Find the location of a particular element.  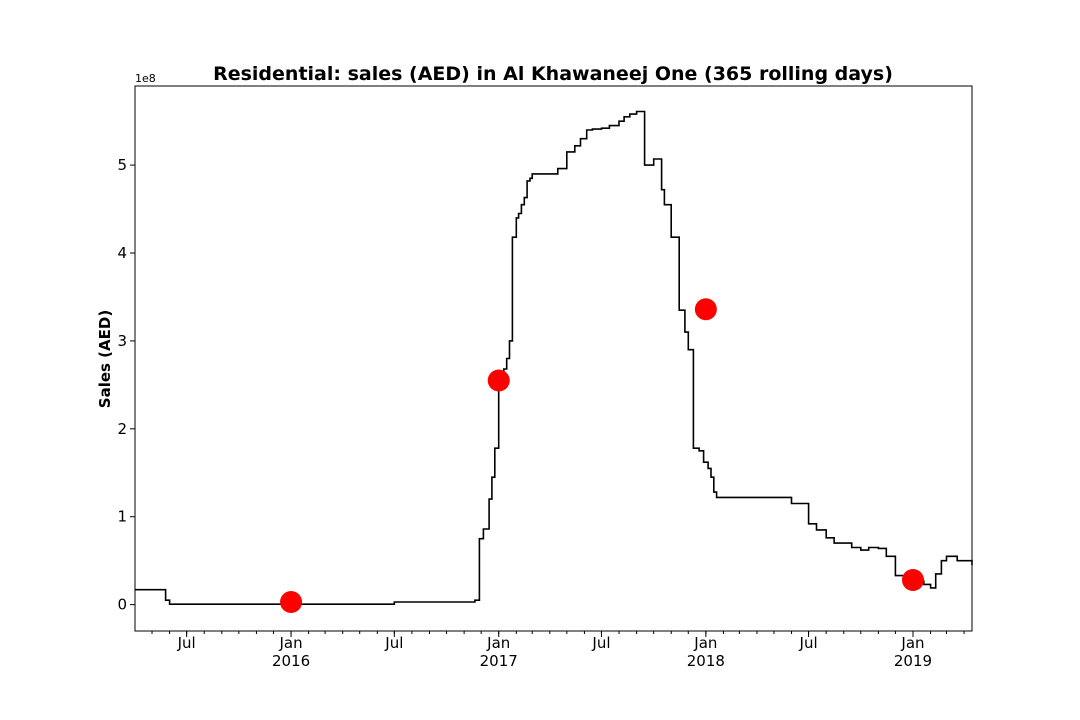

y-axis-offset-label: 1e8 is located at coordinates (145, 78).